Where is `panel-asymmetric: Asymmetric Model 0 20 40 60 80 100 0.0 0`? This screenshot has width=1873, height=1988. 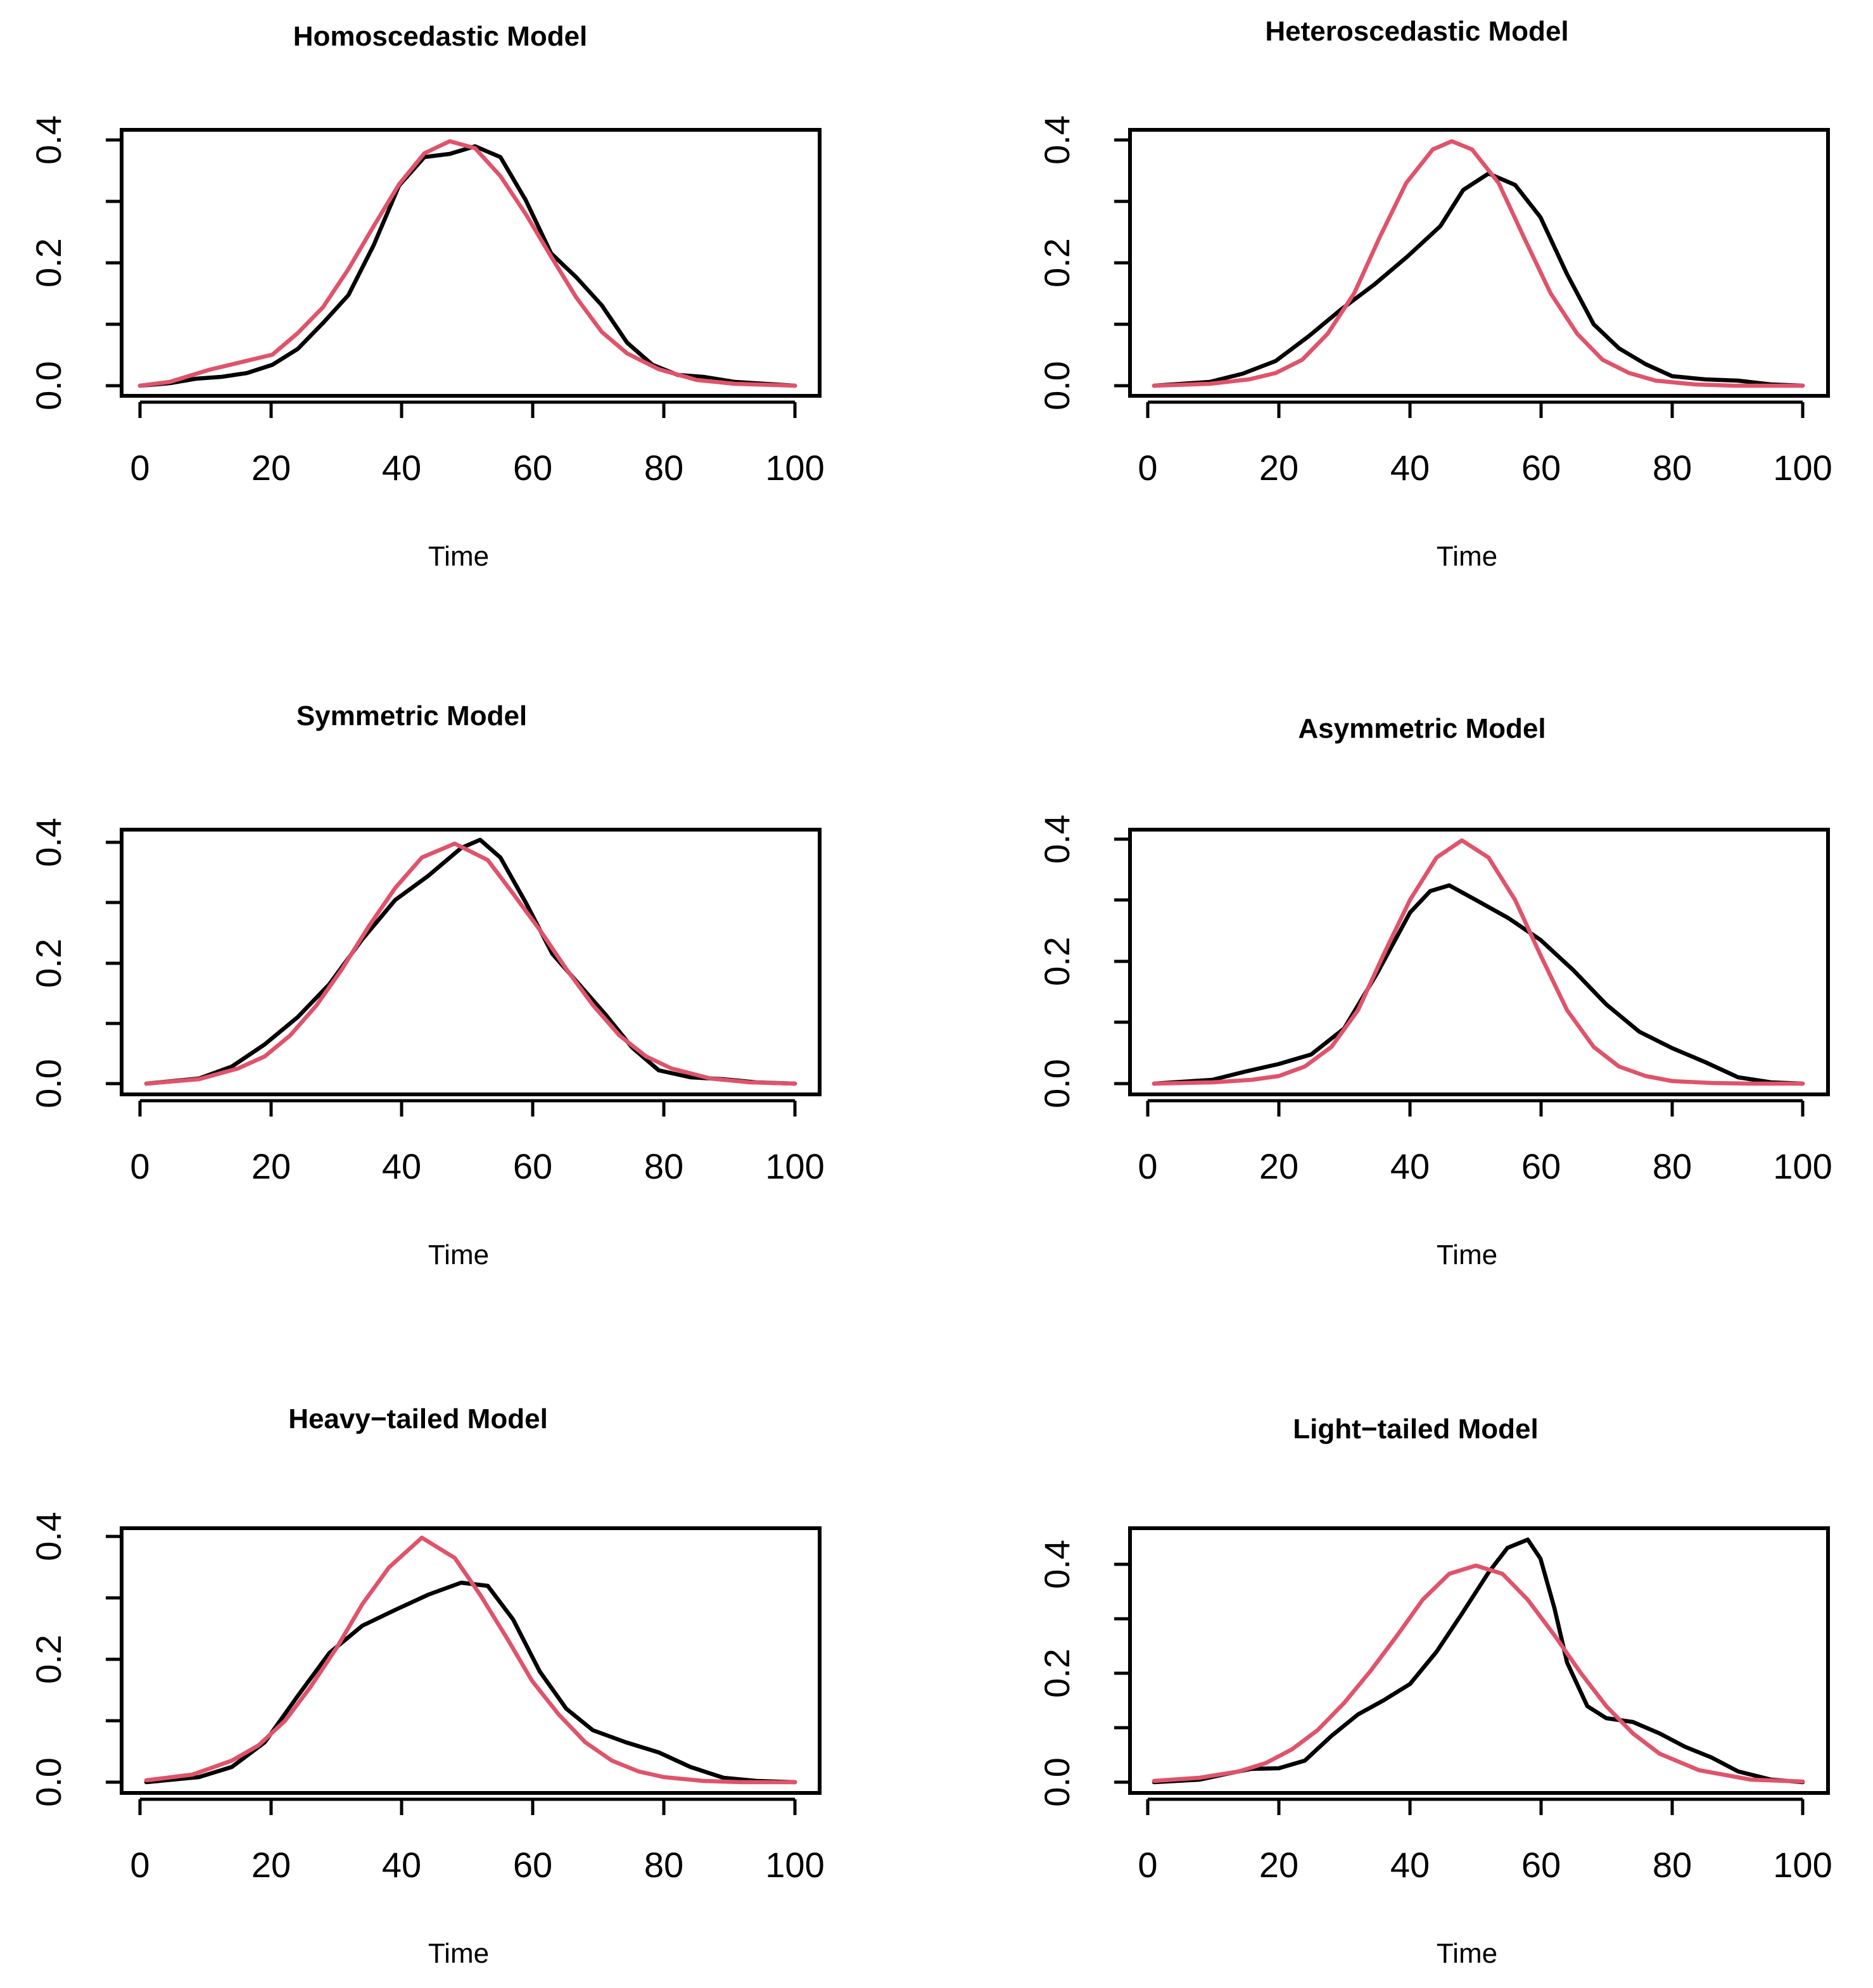 panel-asymmetric: Asymmetric Model 0 20 40 60 80 100 0.0 0 is located at coordinates (1435, 992).